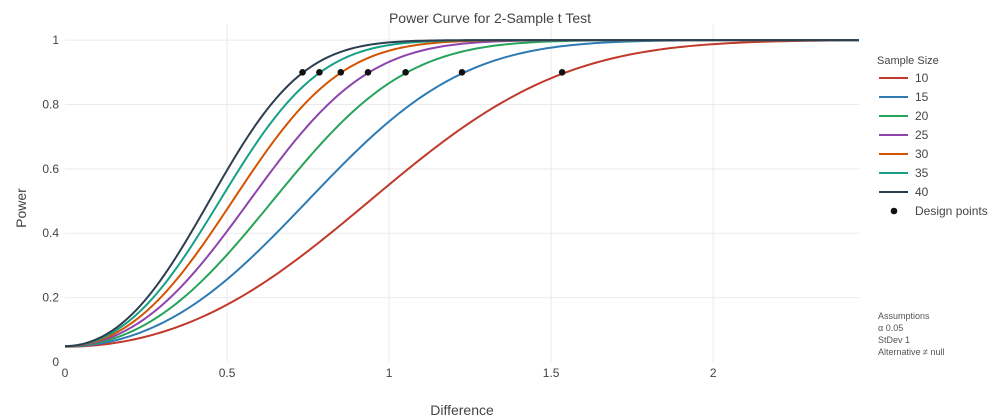 The image size is (1008, 418). What do you see at coordinates (922, 192) in the screenshot?
I see `legend-label: 40` at bounding box center [922, 192].